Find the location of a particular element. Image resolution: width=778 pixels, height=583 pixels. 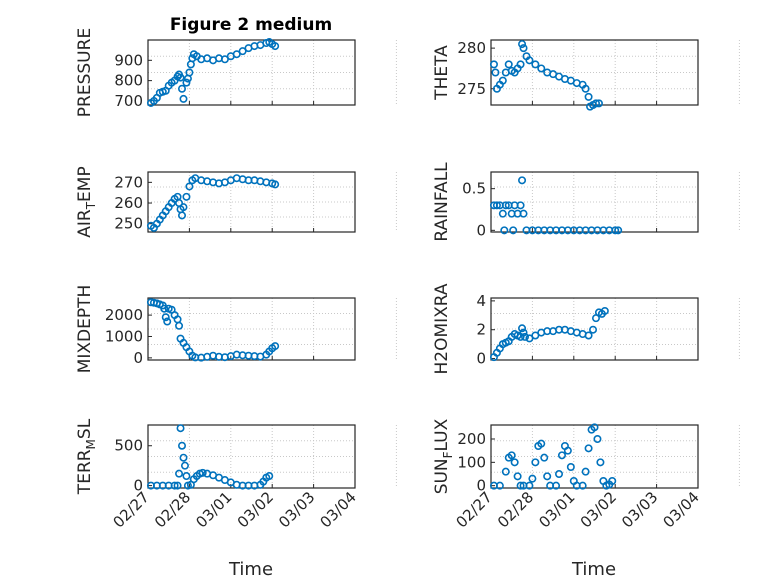

subplot-mixdepth: 0 1000 2000 MIXDEPTH is located at coordinates (236, 329).